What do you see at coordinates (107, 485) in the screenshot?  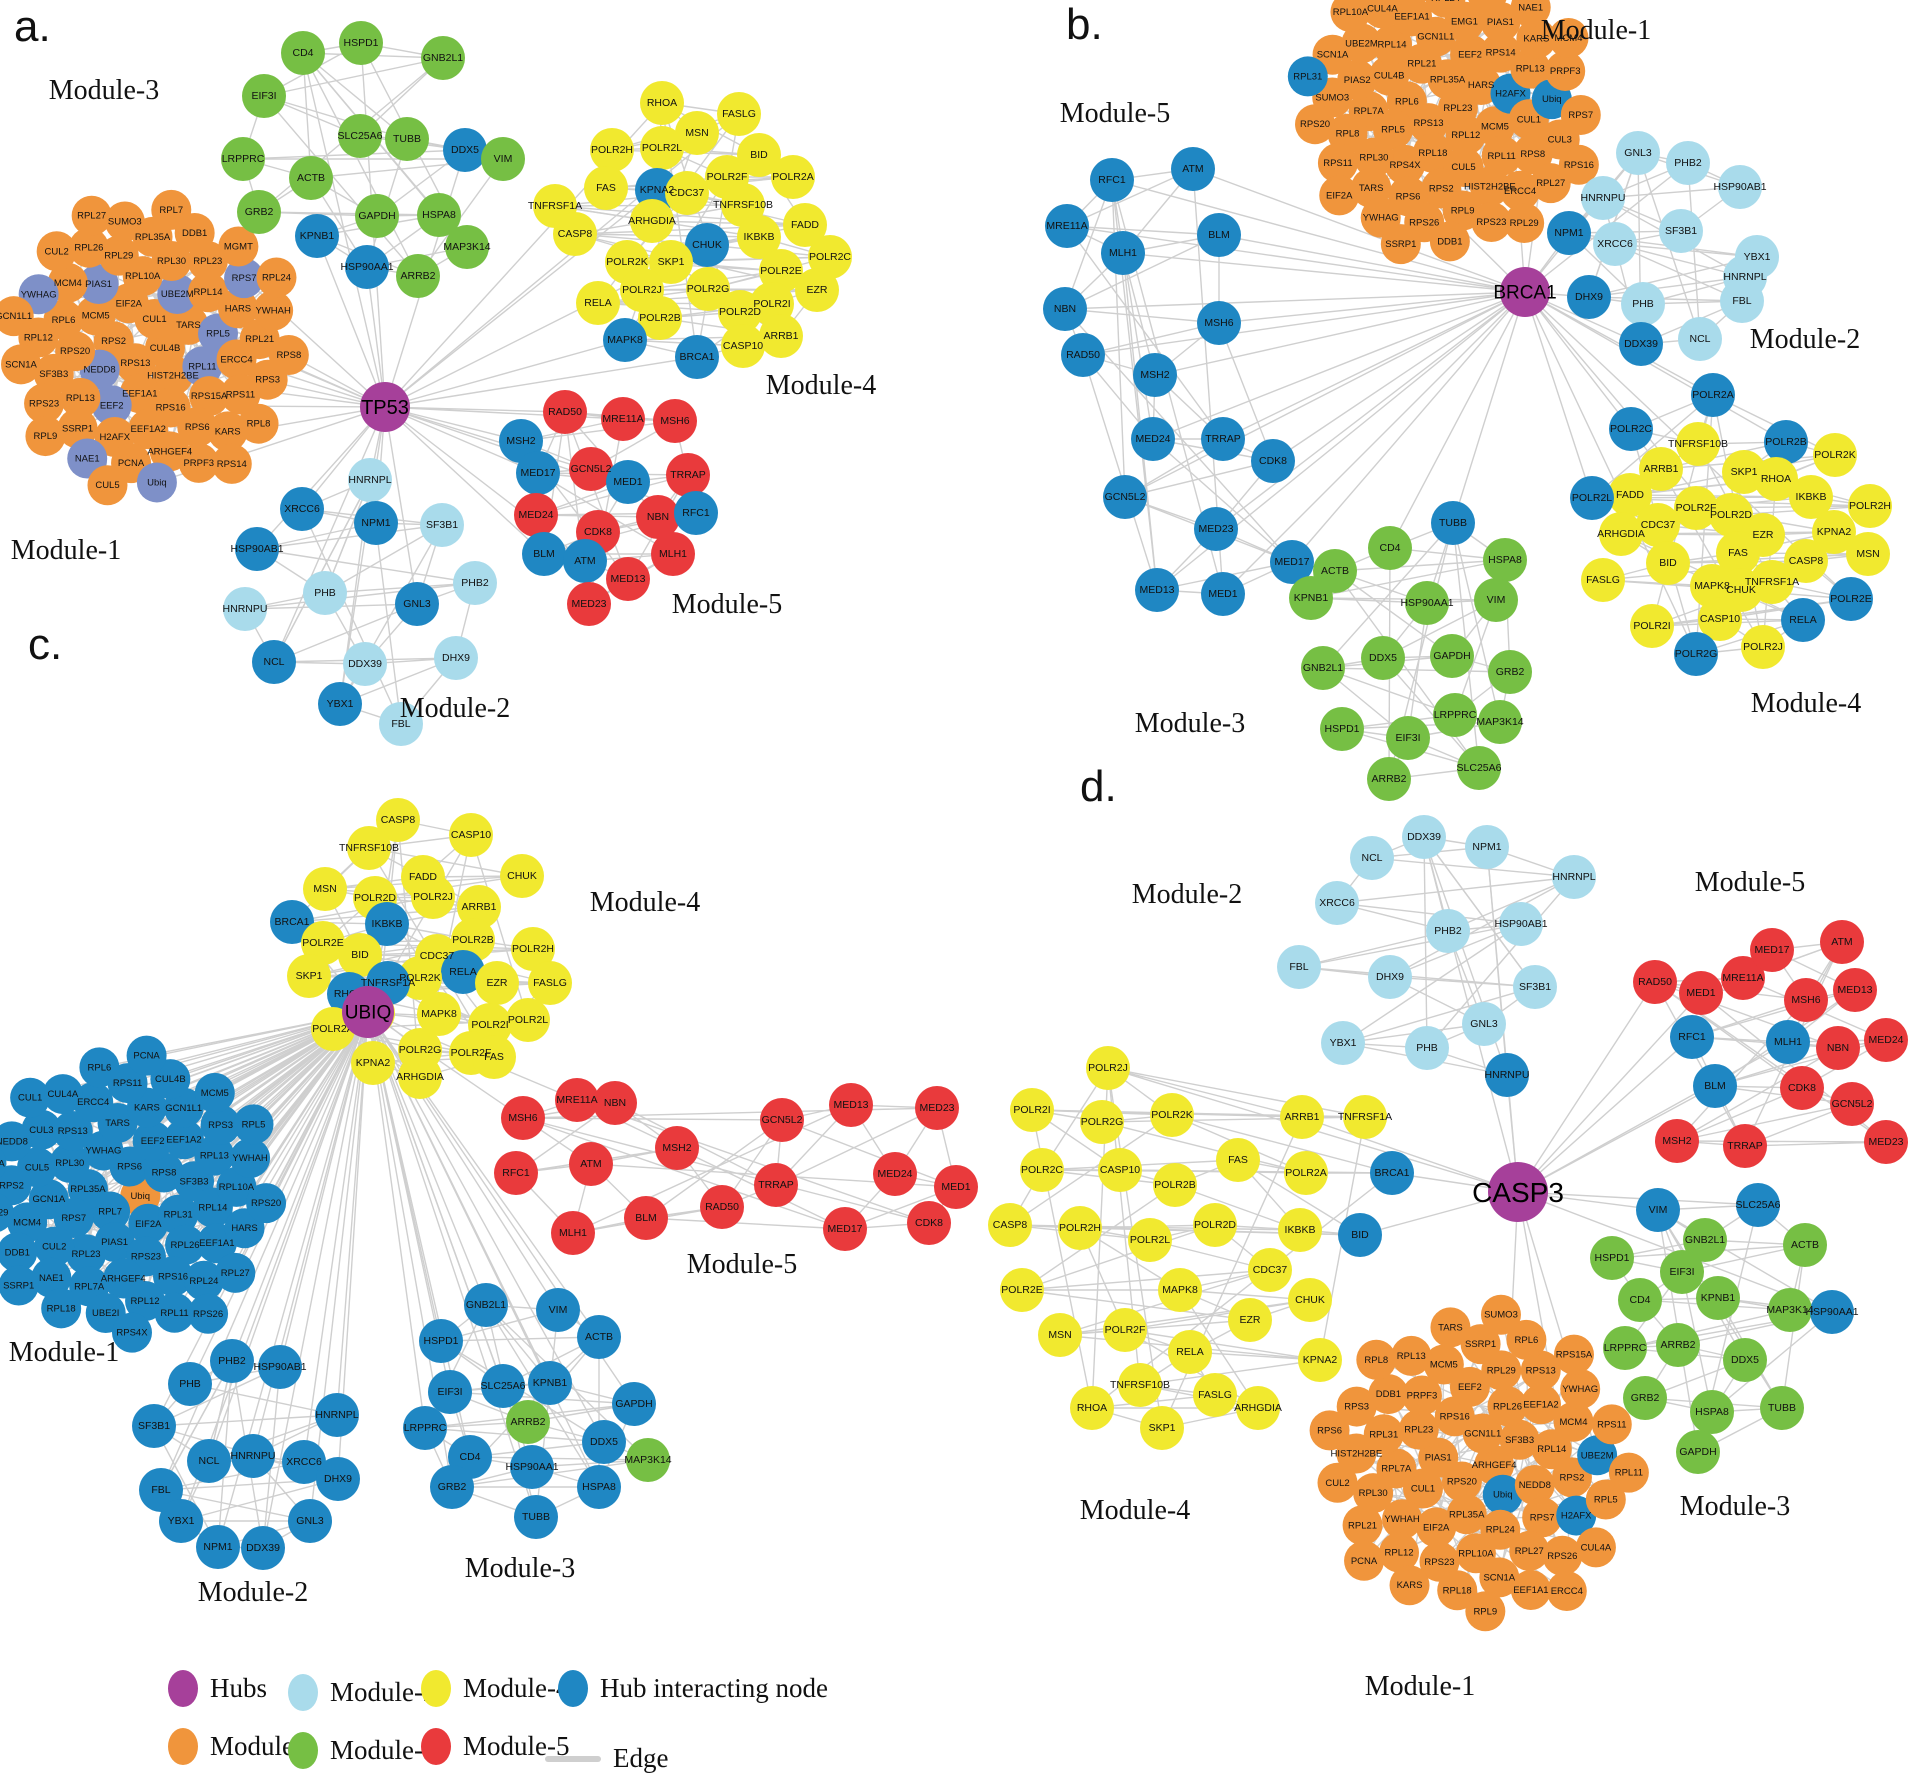 I see `node-CUL5` at bounding box center [107, 485].